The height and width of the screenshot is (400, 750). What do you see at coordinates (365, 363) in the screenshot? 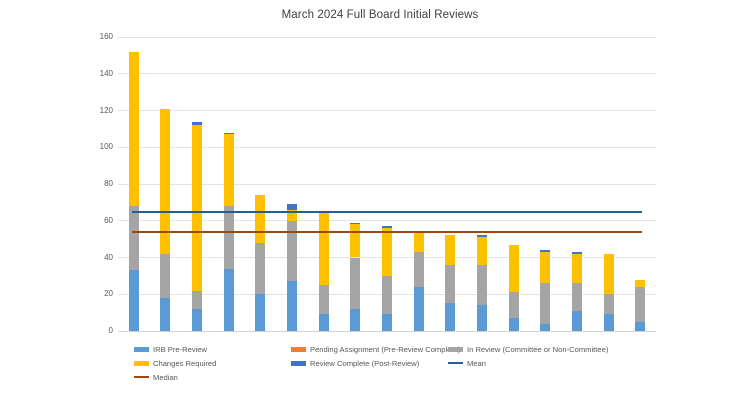
I see `legend-label: Review Complete (Post-Review)` at bounding box center [365, 363].